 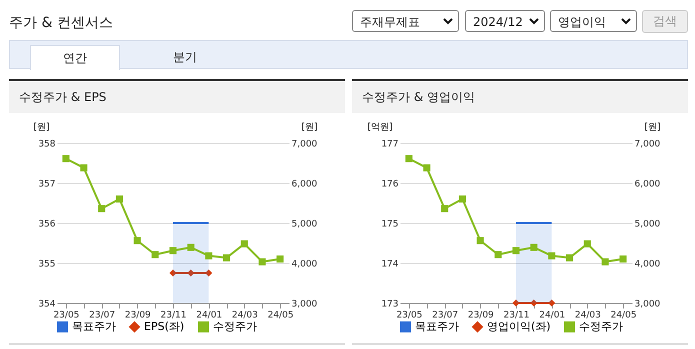 What do you see at coordinates (390, 22) in the screenshot?
I see `text: 주재무제표` at bounding box center [390, 22].